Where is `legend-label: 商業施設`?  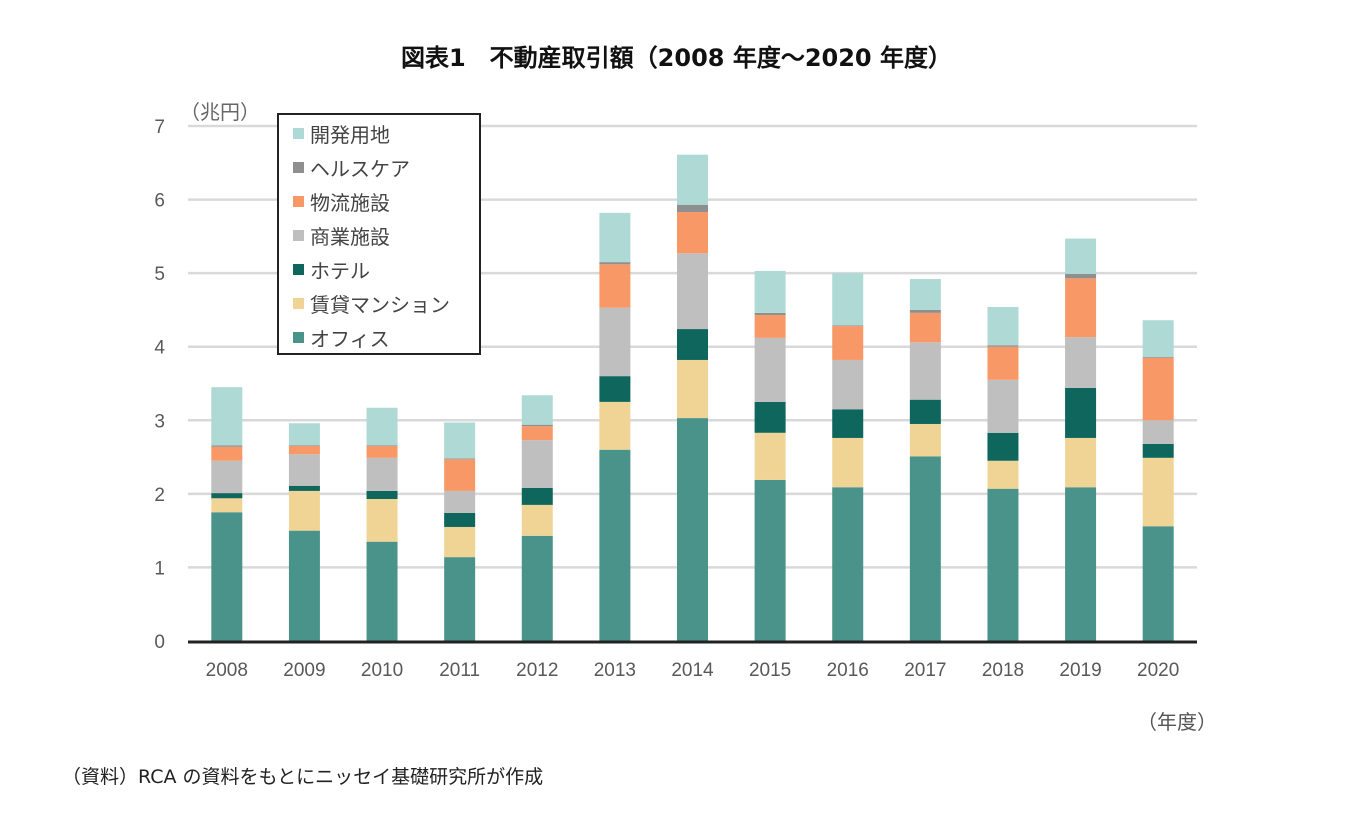 legend-label: 商業施設 is located at coordinates (350, 237).